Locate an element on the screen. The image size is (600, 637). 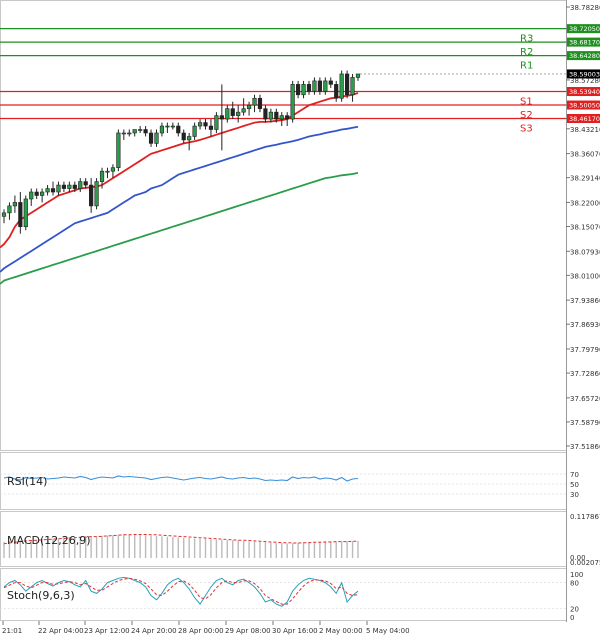
stoch-main-line is located at coordinates (181, 591).